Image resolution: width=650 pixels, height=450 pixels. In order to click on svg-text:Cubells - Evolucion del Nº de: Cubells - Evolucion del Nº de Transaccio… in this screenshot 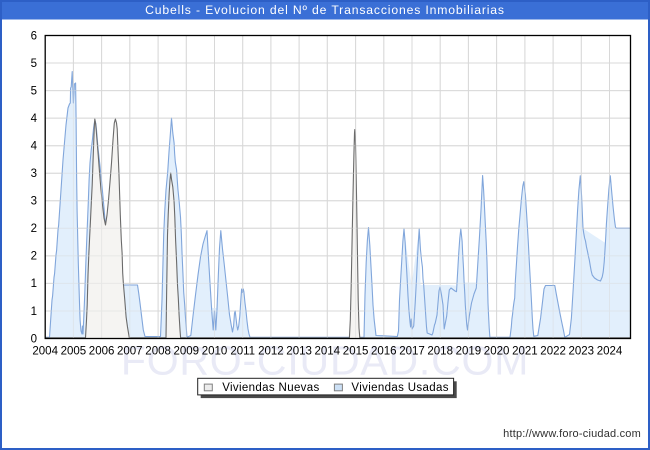, I will do `click(325, 10)`.